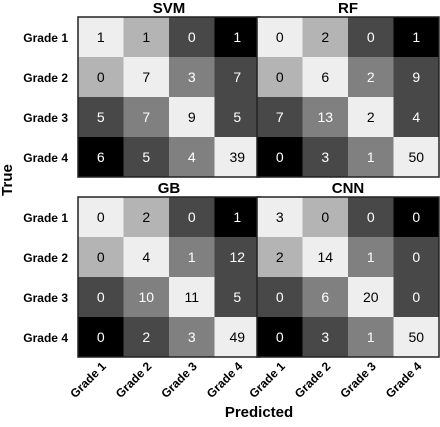 The image size is (440, 427). I want to click on cell-value-svm-r1-c2: 1, so click(146, 37).